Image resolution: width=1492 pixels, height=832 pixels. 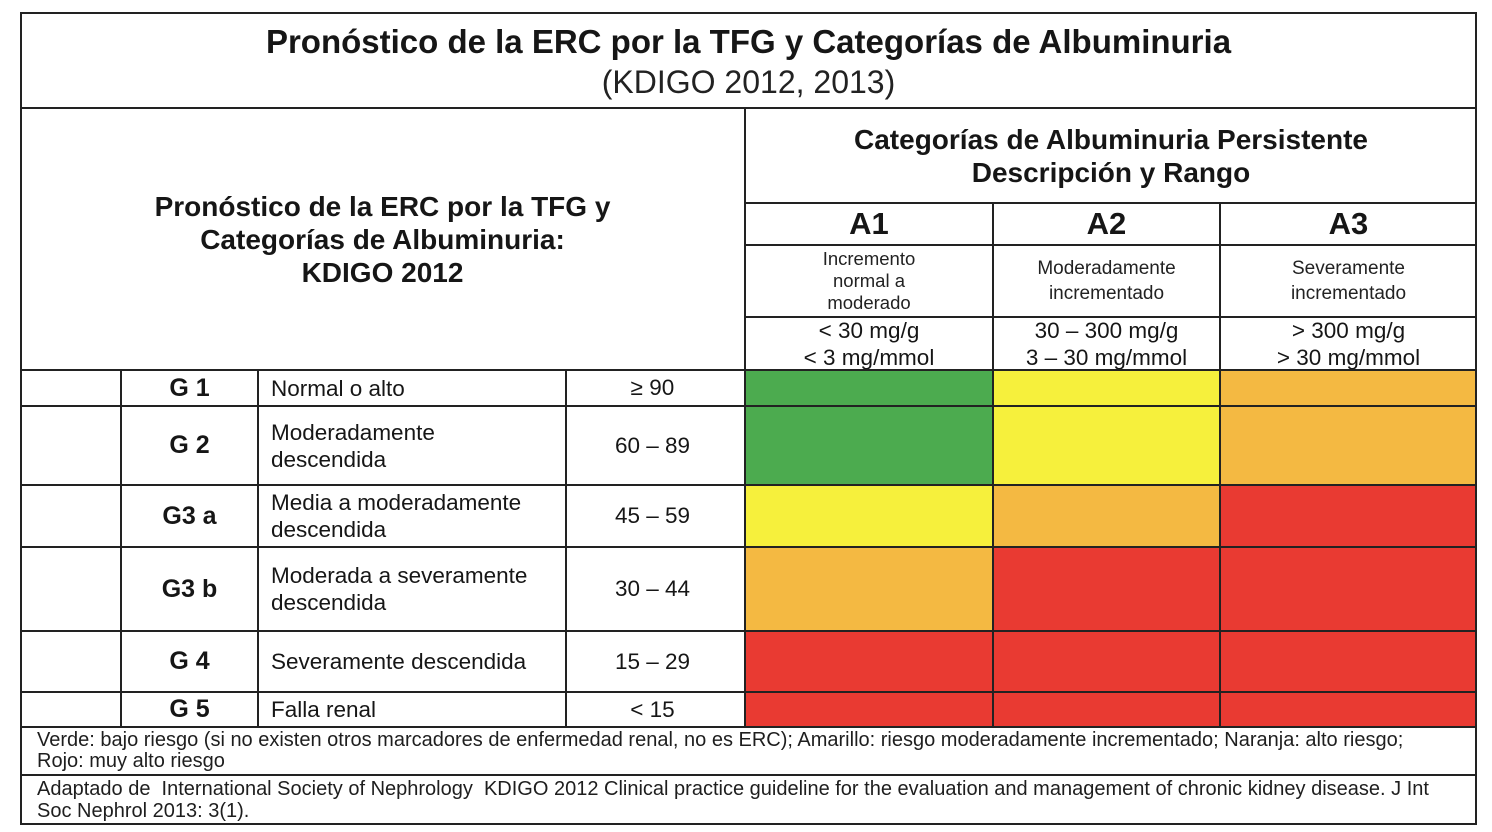 What do you see at coordinates (399, 661) in the screenshot?
I see `description-line: Severamente descendida` at bounding box center [399, 661].